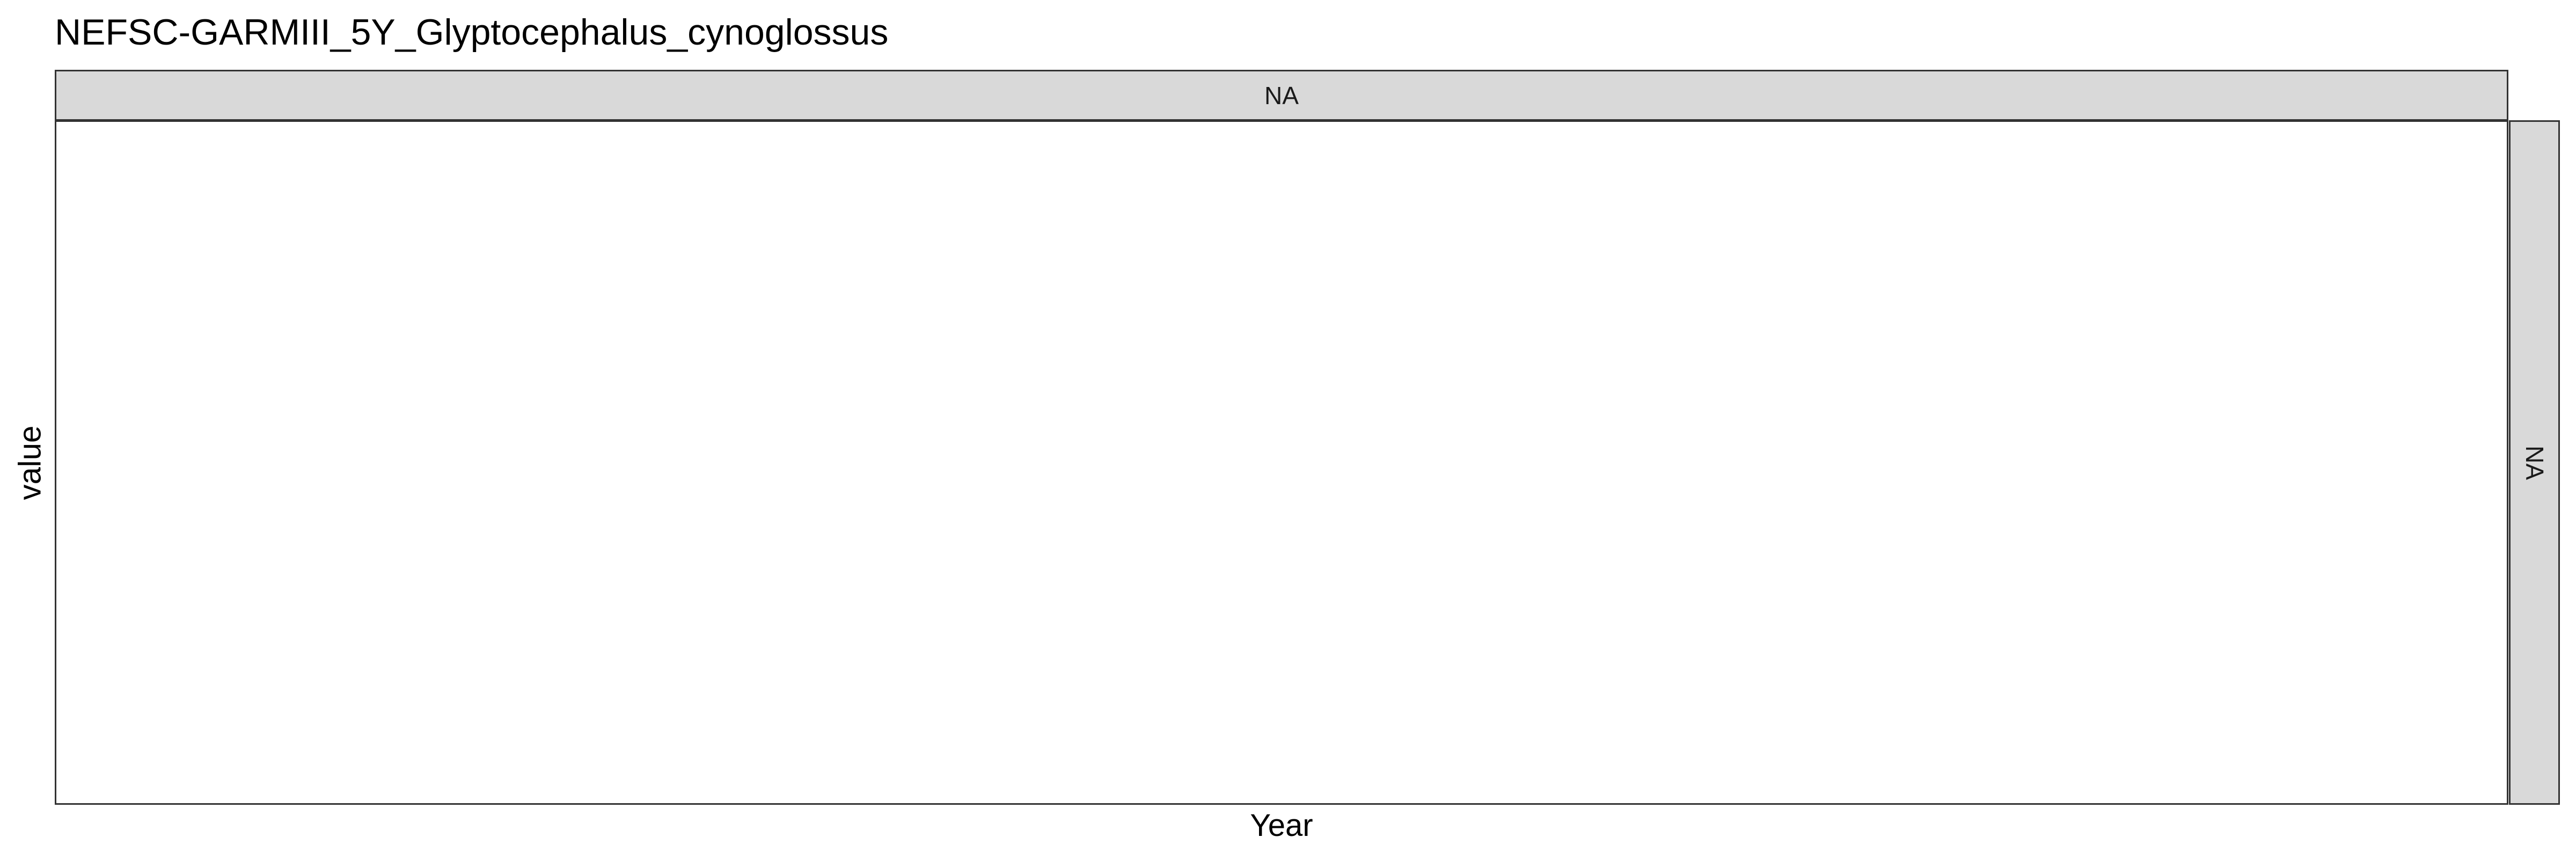 This screenshot has height=859, width=2576. I want to click on facet-strip-top-label: NA, so click(1281, 95).